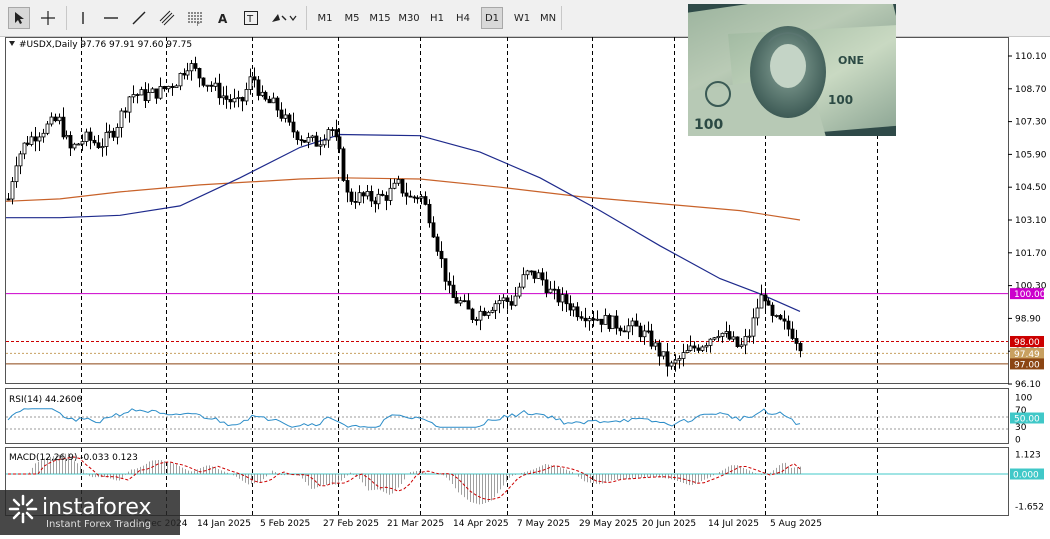  Describe the element at coordinates (325, 18) in the screenshot. I see `timeframe-button-m1: M1` at that location.